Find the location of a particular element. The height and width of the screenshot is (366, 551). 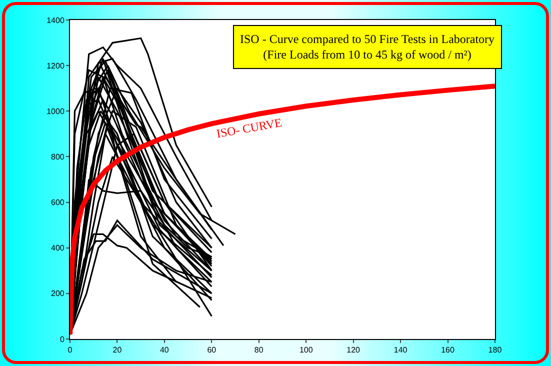

y-tick-label: 400 is located at coordinates (58, 248).